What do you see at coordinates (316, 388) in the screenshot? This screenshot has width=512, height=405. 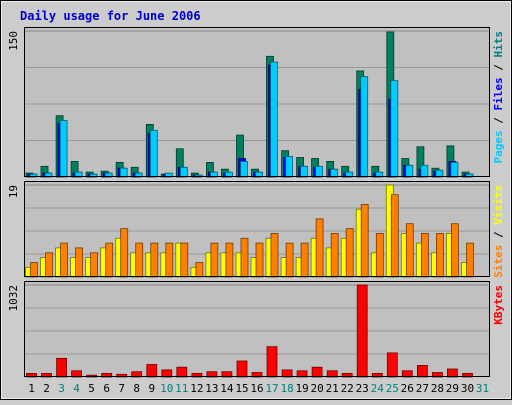 I see `x-tick-label-20: 20` at bounding box center [316, 388].